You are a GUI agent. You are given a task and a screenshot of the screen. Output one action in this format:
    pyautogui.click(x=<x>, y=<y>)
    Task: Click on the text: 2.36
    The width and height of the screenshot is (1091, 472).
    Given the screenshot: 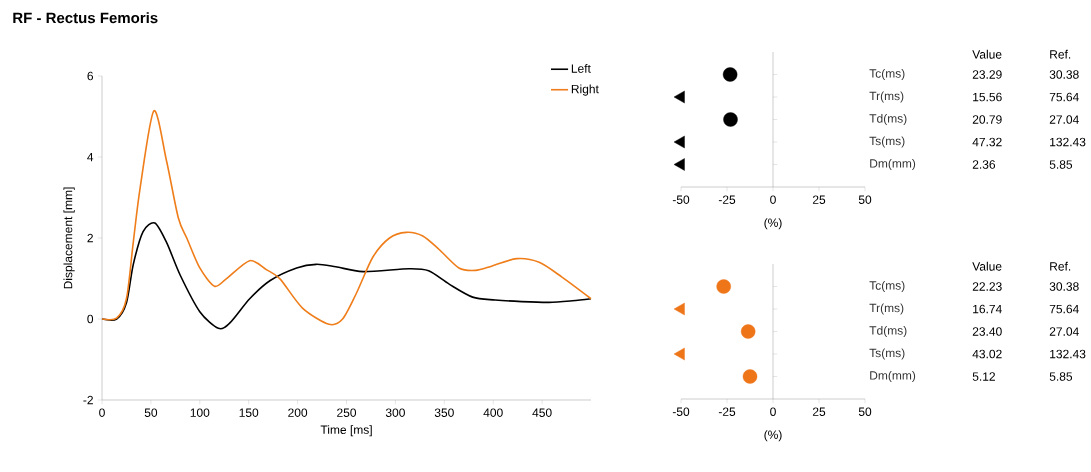 What is the action you would take?
    pyautogui.click(x=984, y=164)
    